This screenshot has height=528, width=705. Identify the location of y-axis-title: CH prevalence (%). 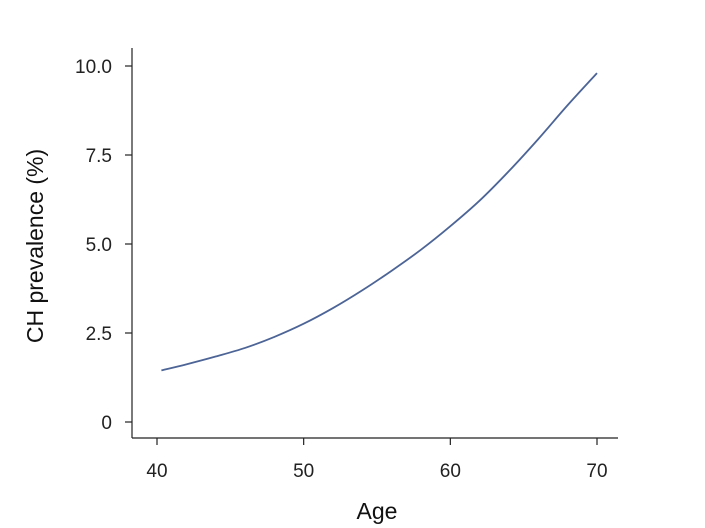
(35, 246).